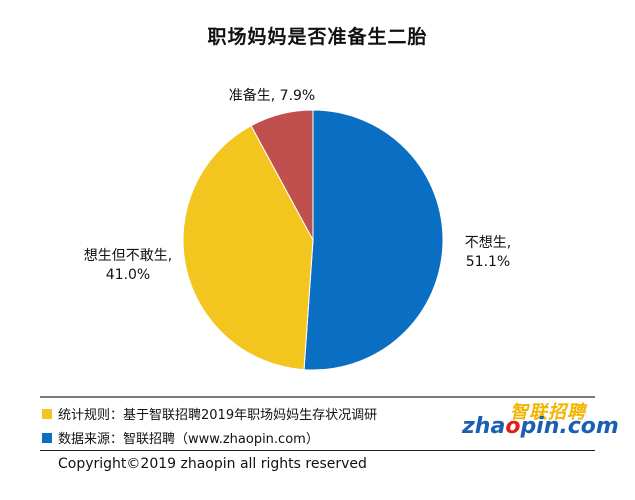 The image size is (635, 500). I want to click on footer-divider, so click(317, 397).